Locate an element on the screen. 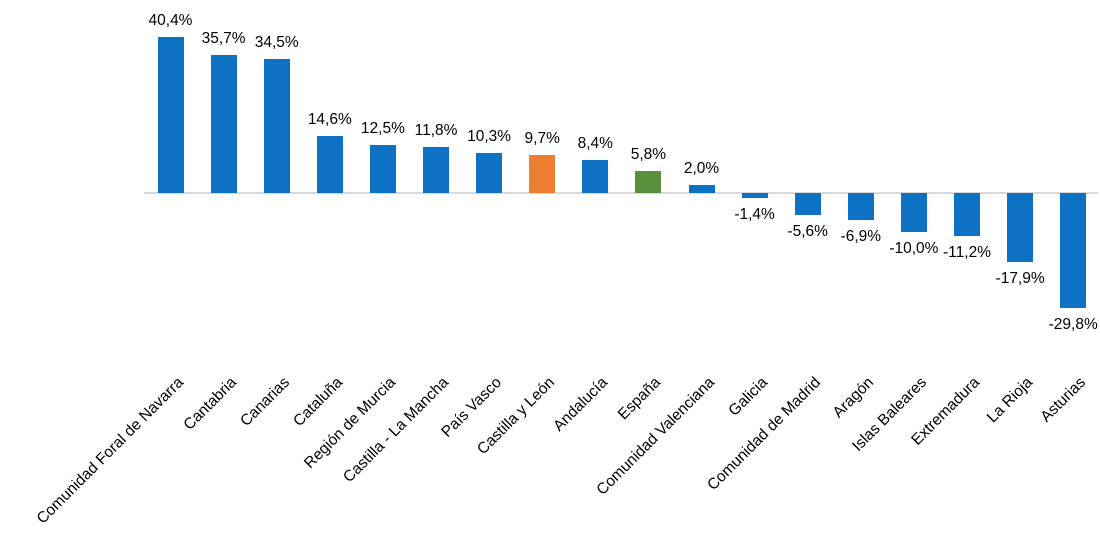 Image resolution: width=1100 pixels, height=541 pixels. value-label: -17,9% is located at coordinates (1020, 279).